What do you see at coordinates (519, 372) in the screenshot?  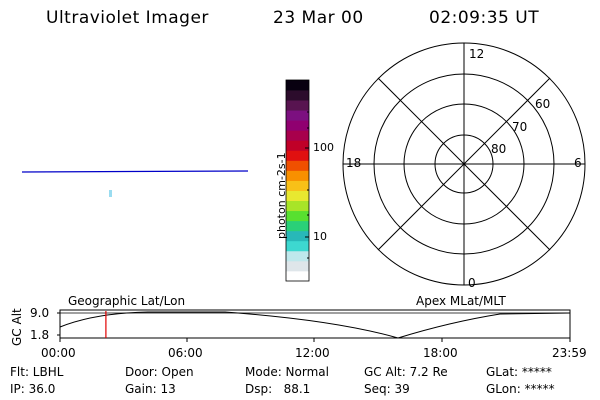 I see `status-glat: GLat: *****` at bounding box center [519, 372].